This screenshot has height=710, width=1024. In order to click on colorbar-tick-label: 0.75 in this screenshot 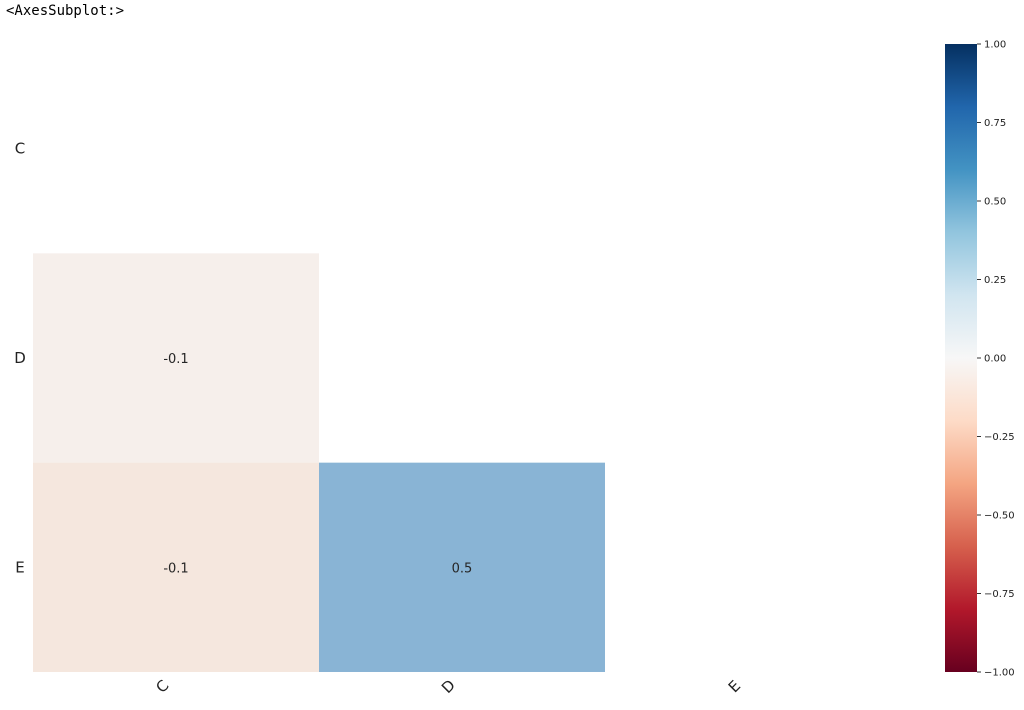, I will do `click(995, 123)`.